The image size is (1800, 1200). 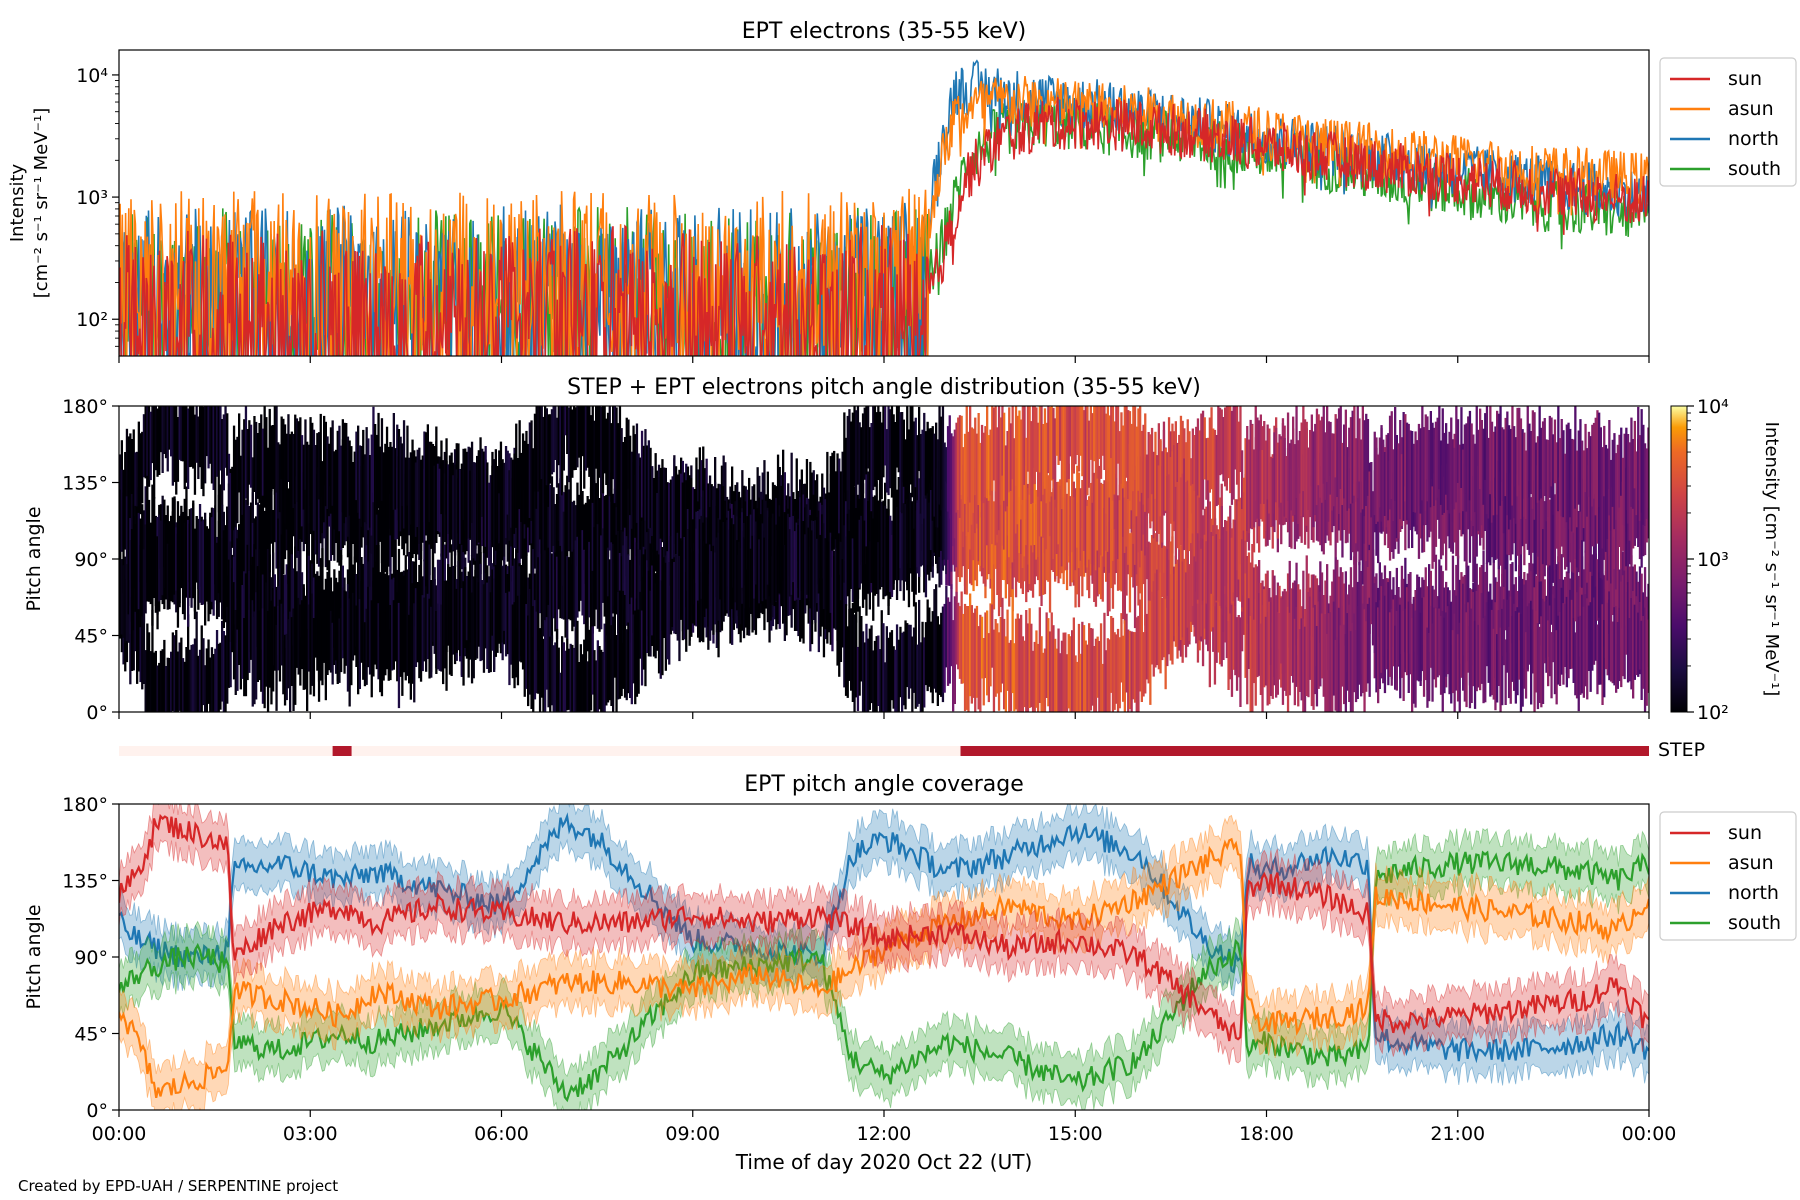 What do you see at coordinates (1754, 169) in the screenshot?
I see `legend-label-south: south` at bounding box center [1754, 169].